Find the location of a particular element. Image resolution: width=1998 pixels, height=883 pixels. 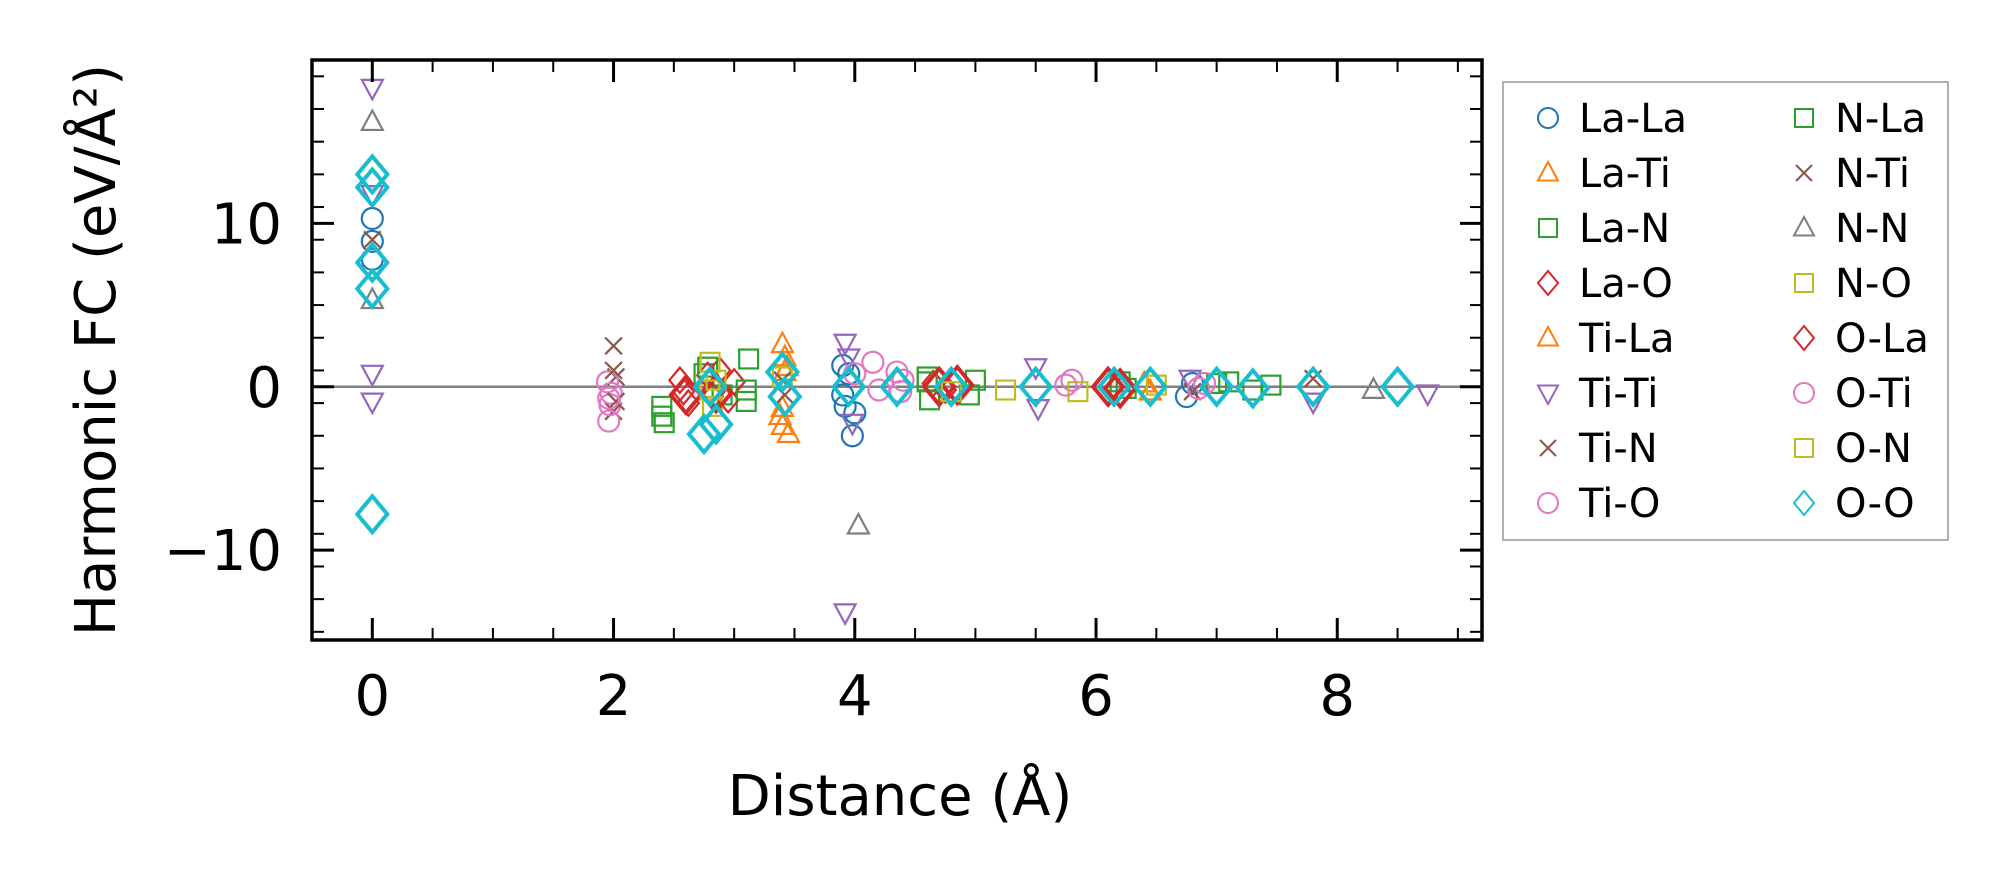

legend-label: O-N is located at coordinates (1873, 449).